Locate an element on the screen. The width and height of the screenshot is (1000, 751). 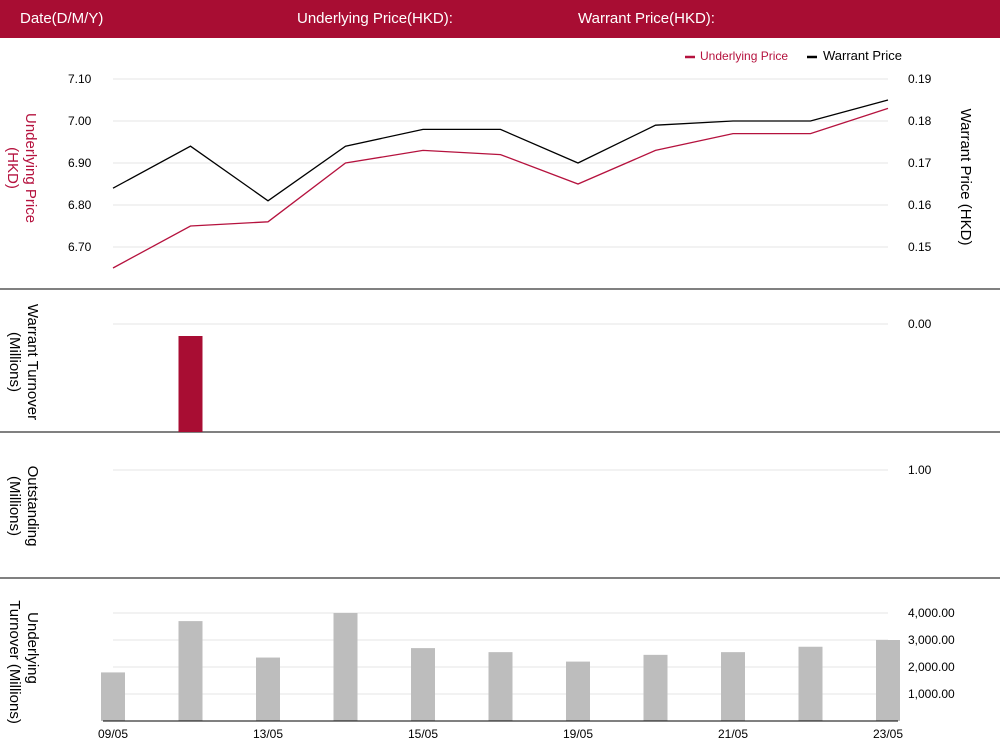
y-tick-label: 1,000.00 is located at coordinates (931, 694).